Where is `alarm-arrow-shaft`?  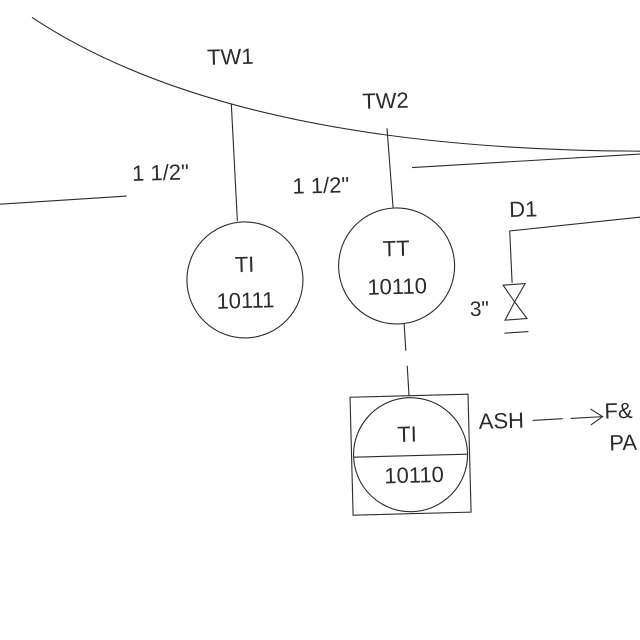
alarm-arrow-shaft is located at coordinates (586, 418).